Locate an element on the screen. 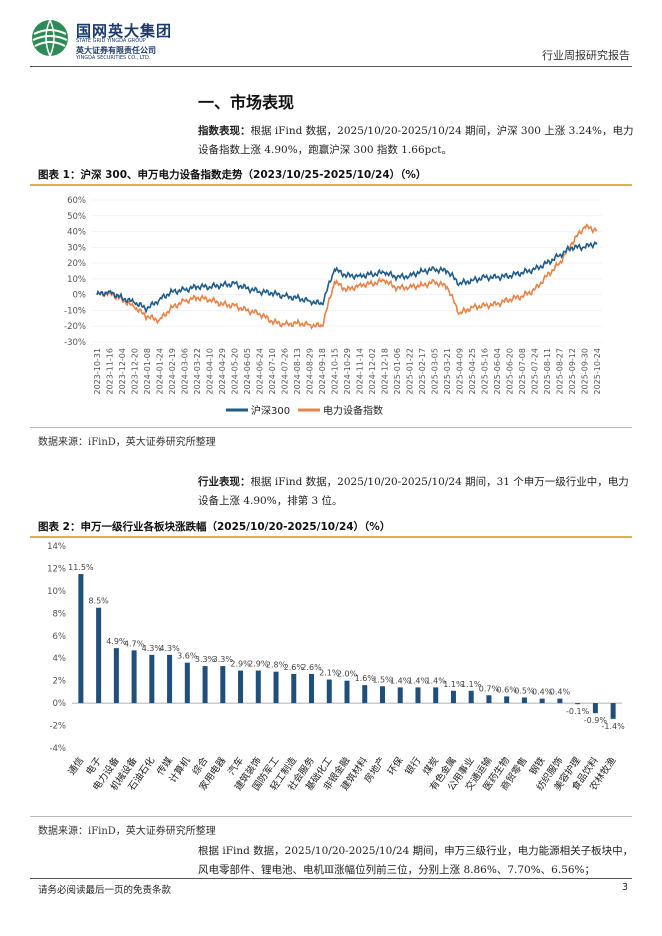  x-tick-label: 2024-06-05 is located at coordinates (247, 371).